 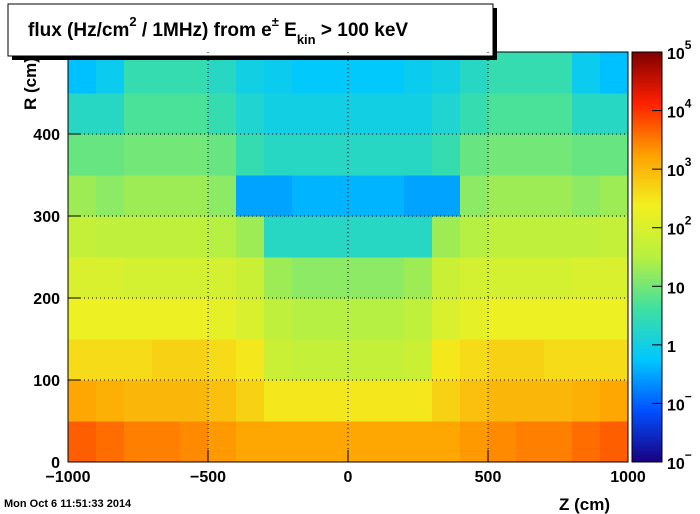 What do you see at coordinates (348, 477) in the screenshot?
I see `x-tick-label: 0` at bounding box center [348, 477].